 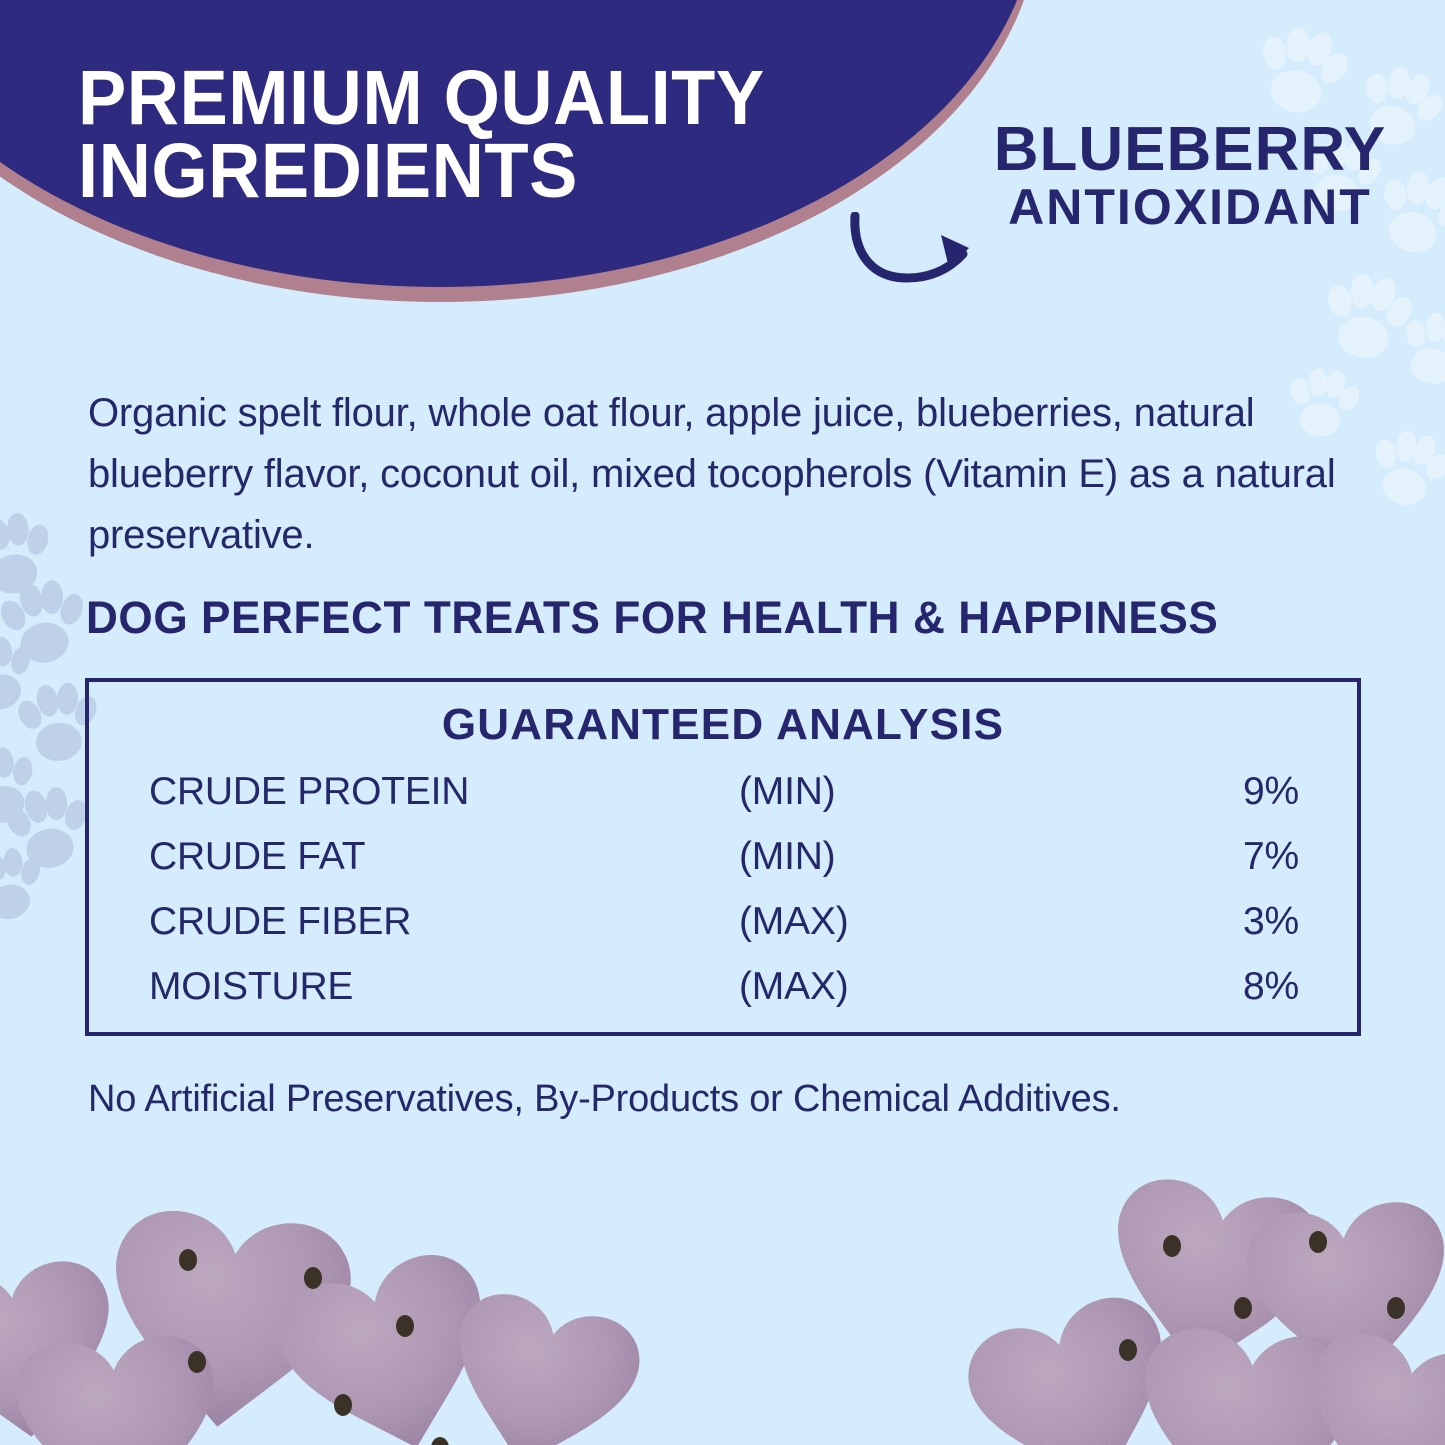 What do you see at coordinates (723, 932) in the screenshot?
I see `table-row: CRUDE FIBER (MAX) 3%` at bounding box center [723, 932].